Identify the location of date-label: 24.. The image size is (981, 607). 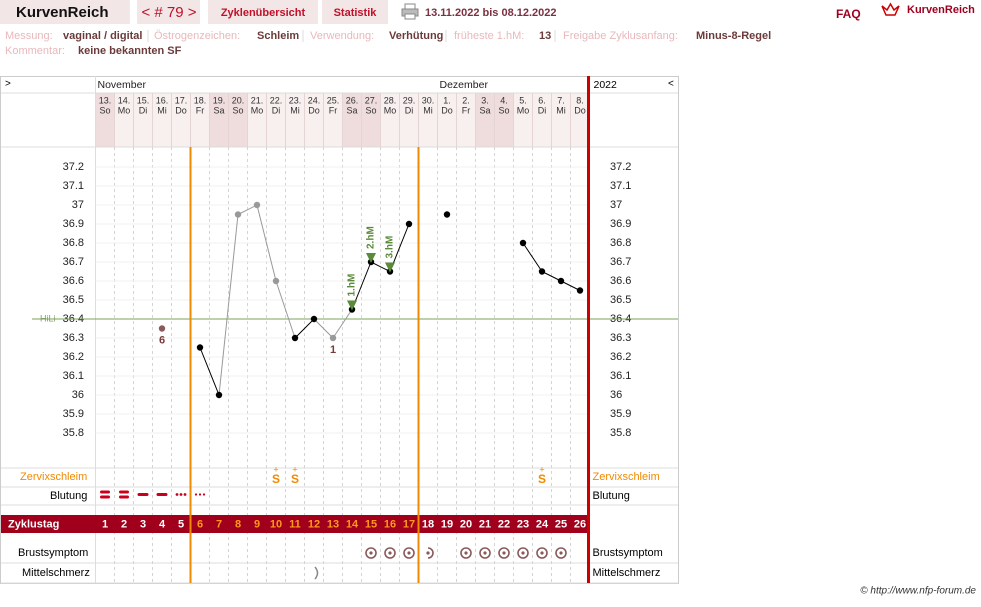
(314, 100).